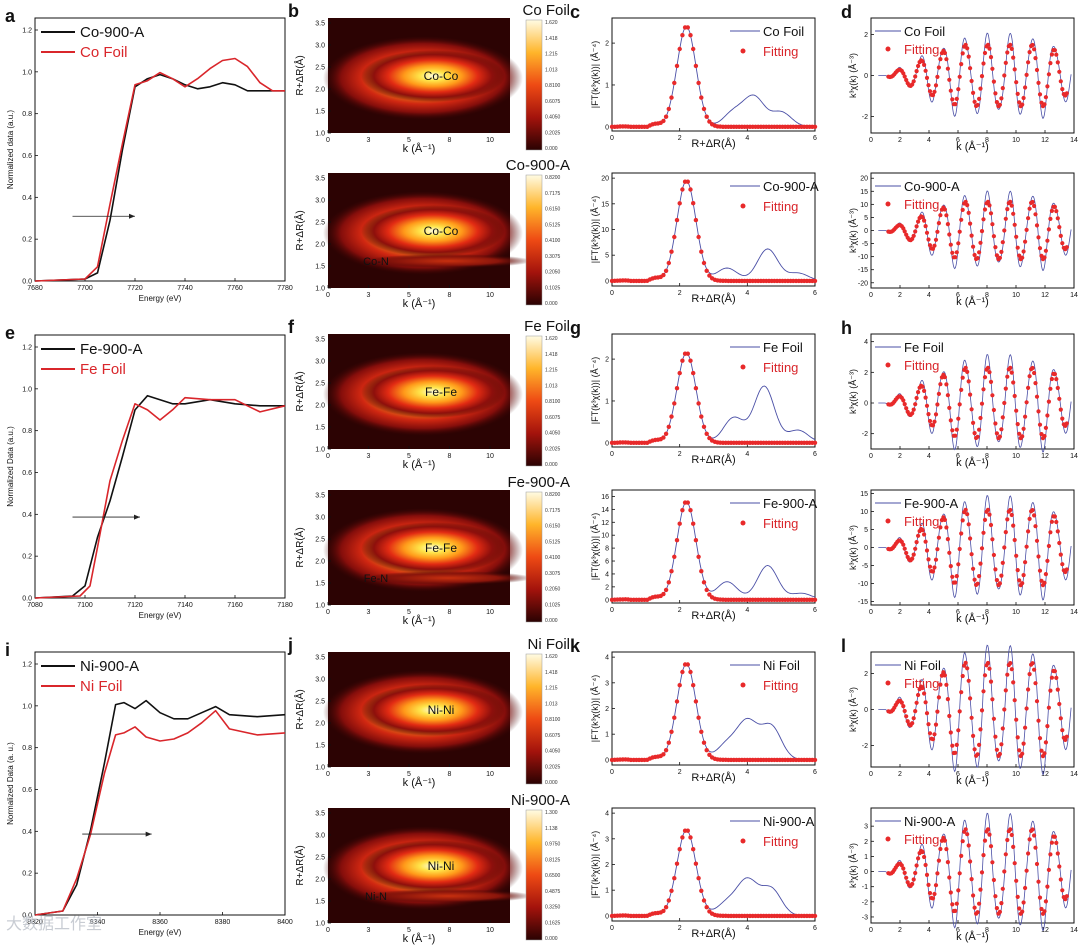  What do you see at coordinates (605, 179) in the screenshot?
I see `y-tick-label: 20` at bounding box center [605, 179].